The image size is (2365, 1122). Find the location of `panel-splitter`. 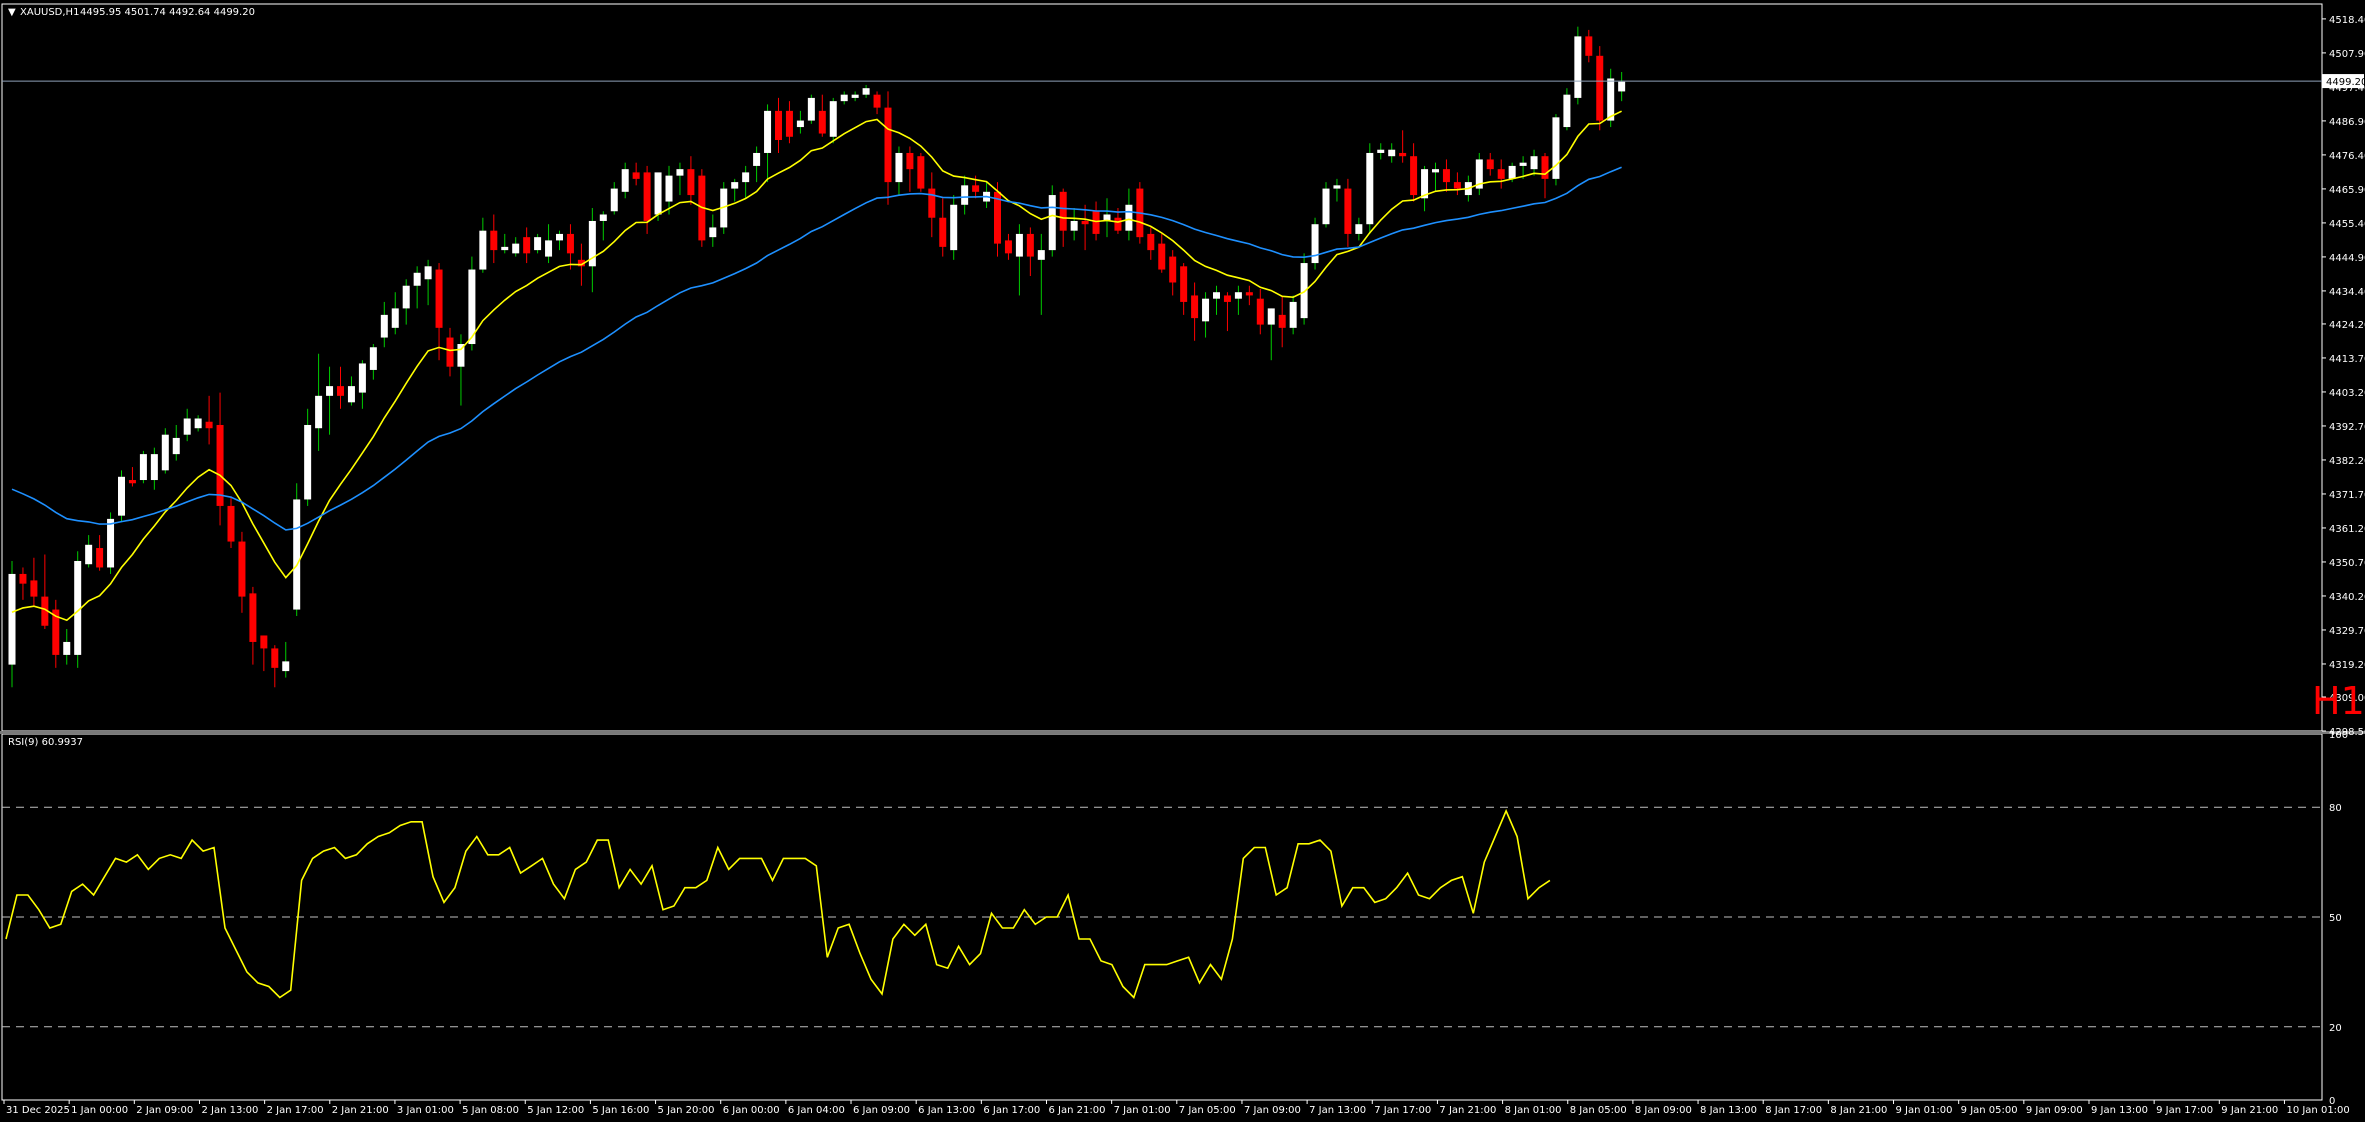

panel-splitter is located at coordinates (1182, 732).